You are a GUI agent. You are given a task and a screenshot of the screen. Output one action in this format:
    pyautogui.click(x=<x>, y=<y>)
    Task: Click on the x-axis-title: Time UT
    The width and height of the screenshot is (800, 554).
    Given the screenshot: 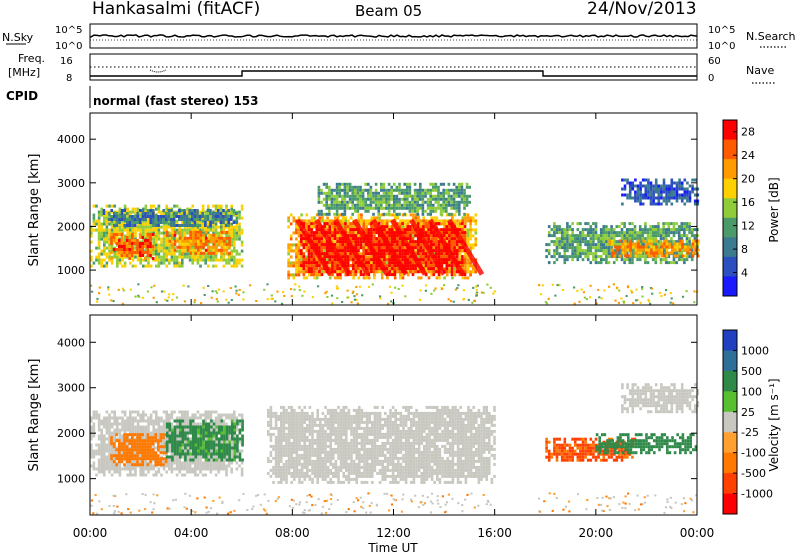 What is the action you would take?
    pyautogui.click(x=392, y=547)
    